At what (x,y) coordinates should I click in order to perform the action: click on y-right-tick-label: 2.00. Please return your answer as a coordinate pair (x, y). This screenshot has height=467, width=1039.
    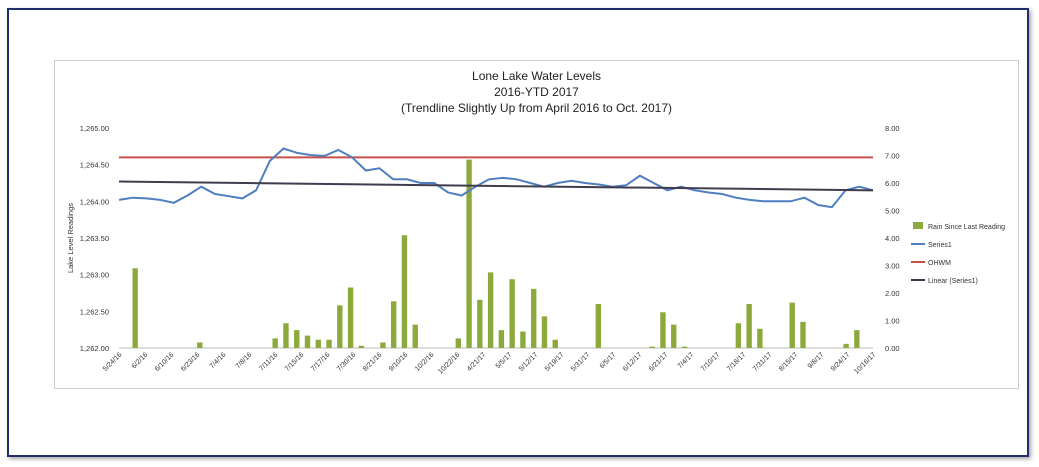
    Looking at the image, I should click on (892, 293).